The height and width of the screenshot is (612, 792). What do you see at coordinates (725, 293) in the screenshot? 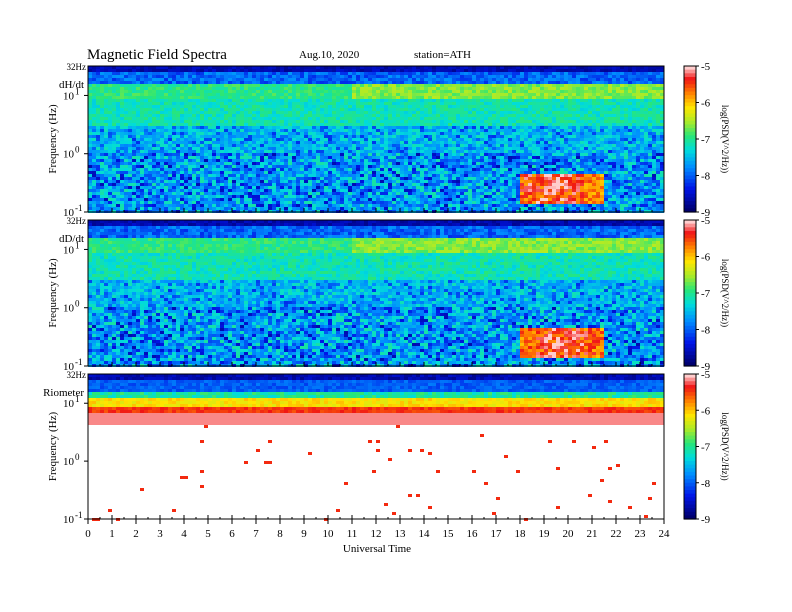
I see `colorbar-title: log(PSD(V^2/Hz))` at bounding box center [725, 293].